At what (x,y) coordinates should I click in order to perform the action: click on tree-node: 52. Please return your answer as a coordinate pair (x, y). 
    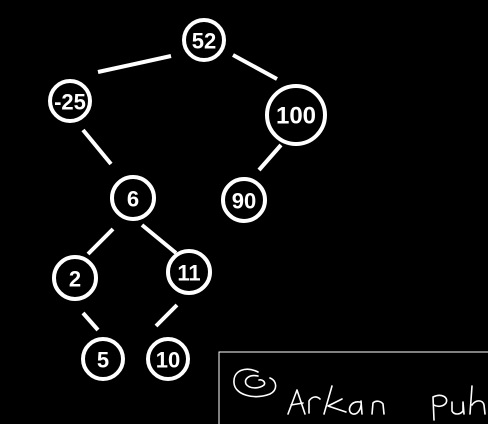
    Looking at the image, I should click on (204, 40).